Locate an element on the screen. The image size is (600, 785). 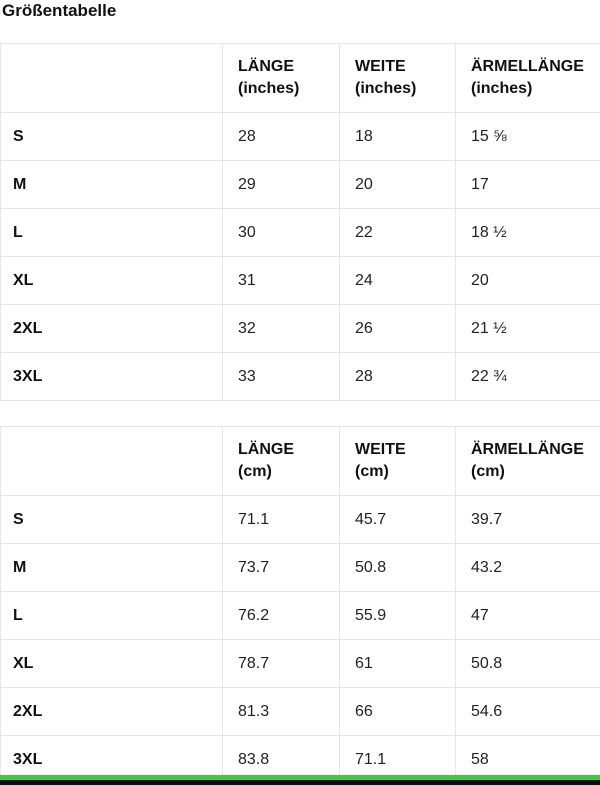
laenge-cell: 29 is located at coordinates (281, 184).